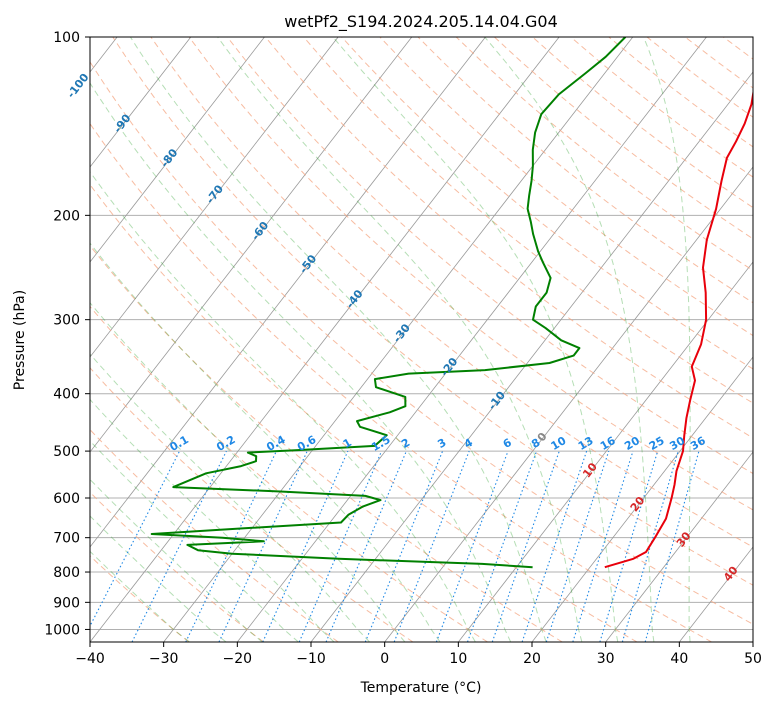 The width and height of the screenshot is (775, 712). Describe the element at coordinates (532, 659) in the screenshot. I see `x-tick-label: 20` at that location.